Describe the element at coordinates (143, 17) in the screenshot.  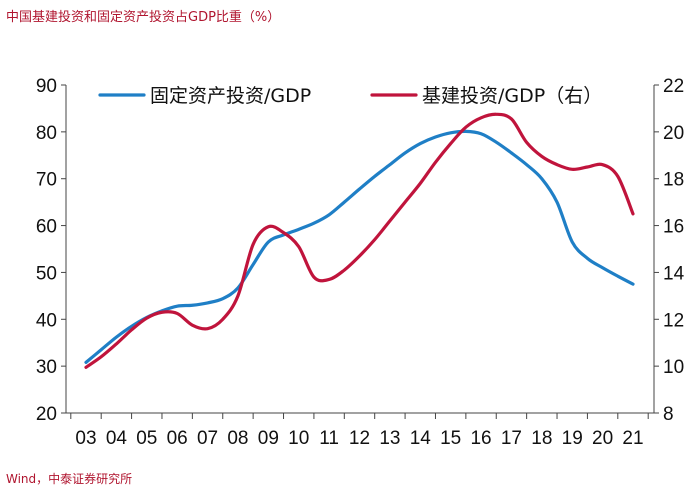
I see `chart-title: 中国基建投资和固定资产投资占GDP比重（%）` at that location.